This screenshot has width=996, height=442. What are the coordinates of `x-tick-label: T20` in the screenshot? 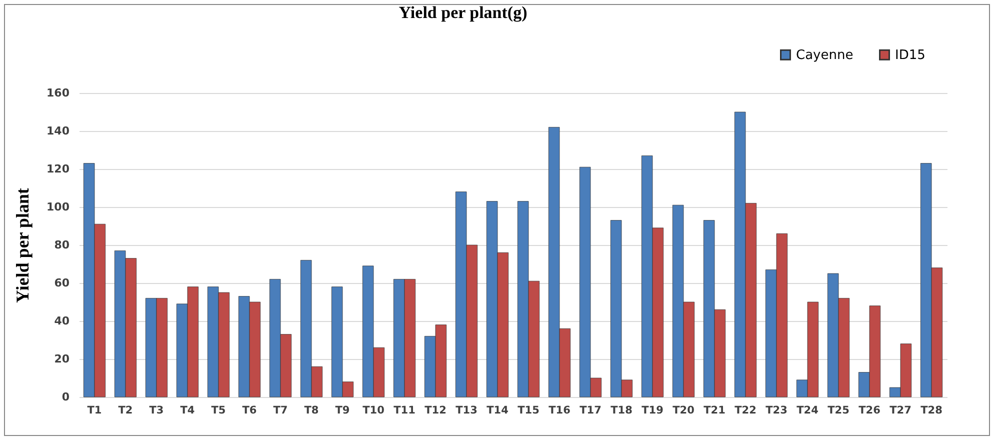 It's located at (683, 410).